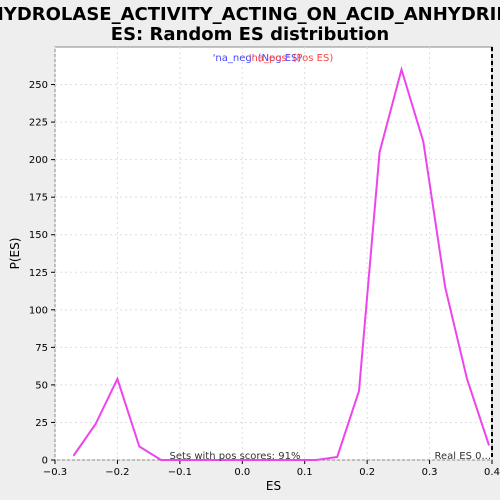  Describe the element at coordinates (15, 254) in the screenshot. I see `y-axis-label: P(ES)` at that location.